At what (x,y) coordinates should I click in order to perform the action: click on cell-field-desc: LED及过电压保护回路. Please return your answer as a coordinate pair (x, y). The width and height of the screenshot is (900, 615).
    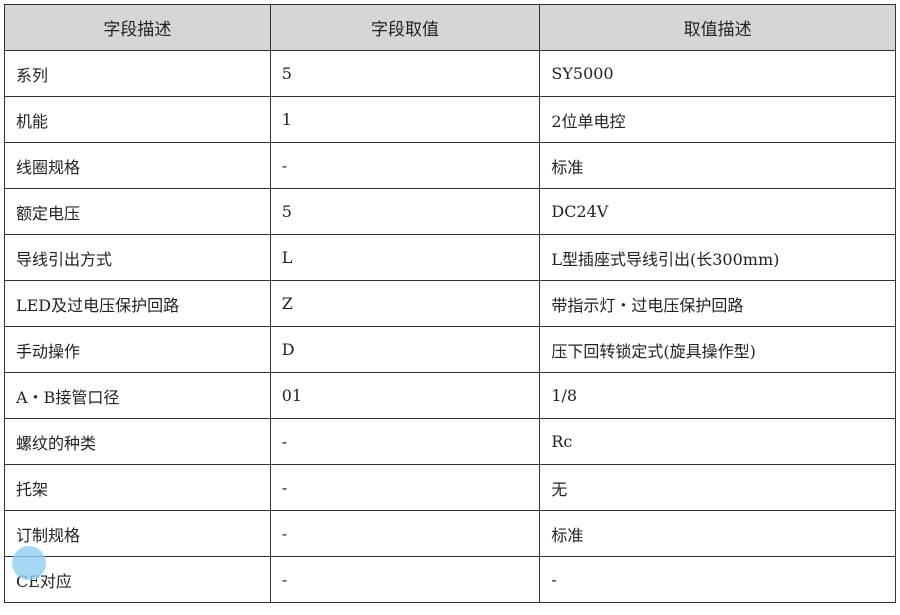
    Looking at the image, I should click on (137, 303).